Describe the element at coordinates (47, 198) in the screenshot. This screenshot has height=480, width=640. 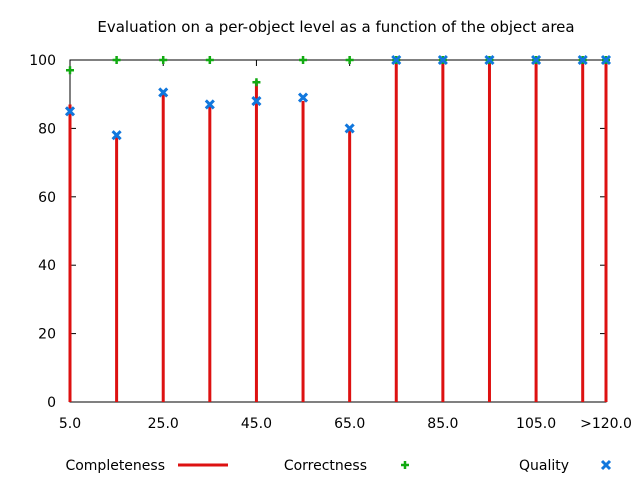
I see `y-tick-label: 60` at that location.